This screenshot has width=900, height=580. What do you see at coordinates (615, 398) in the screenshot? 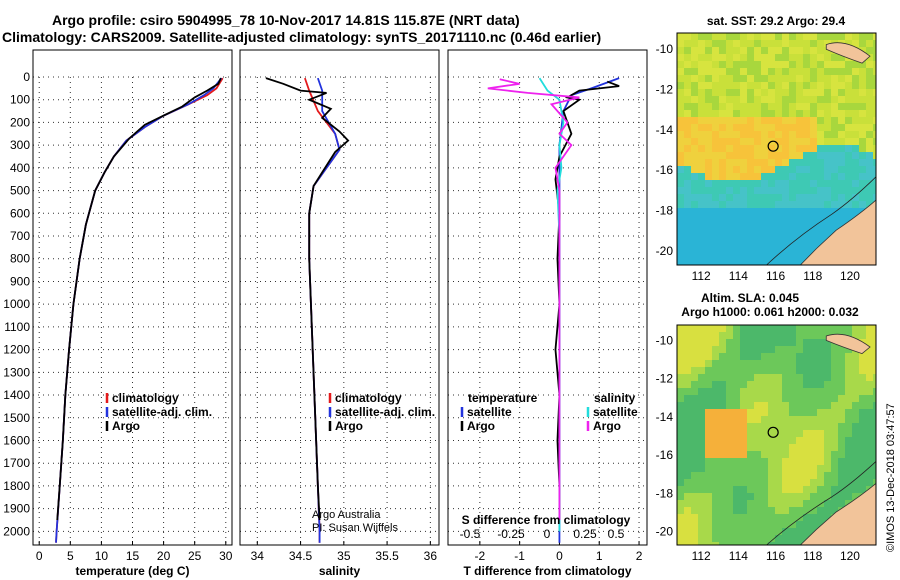
I see `diff-legend-sal-title: salinity` at bounding box center [615, 398].